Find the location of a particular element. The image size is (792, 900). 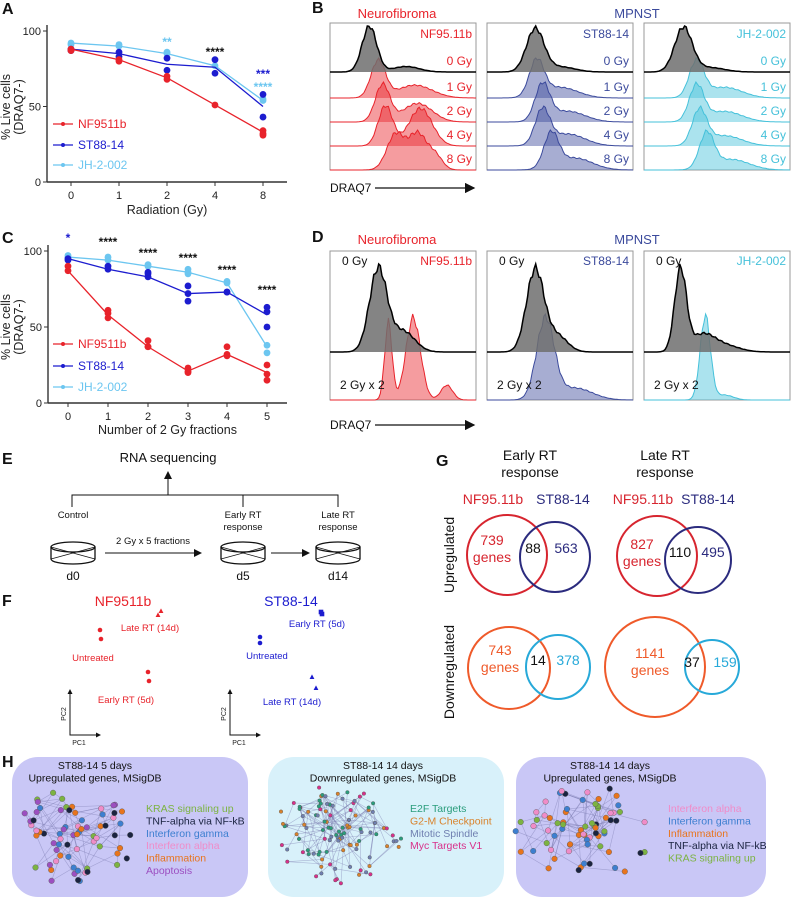

histogram-treated is located at coordinates (717, 356).